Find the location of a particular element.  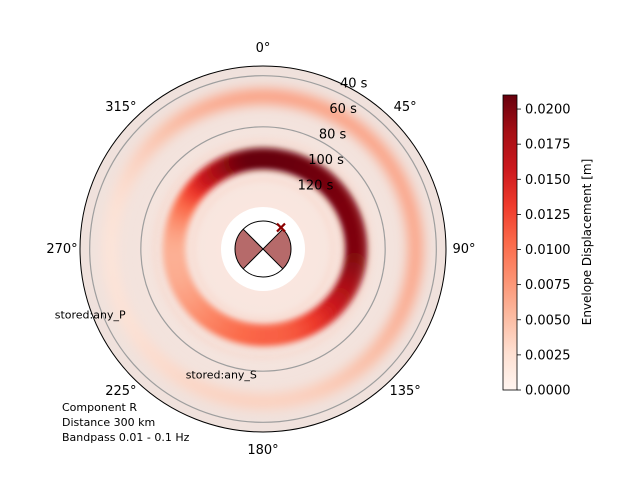

annotation-line: Bandpass 0.01 - 0.1 Hz is located at coordinates (126, 437).